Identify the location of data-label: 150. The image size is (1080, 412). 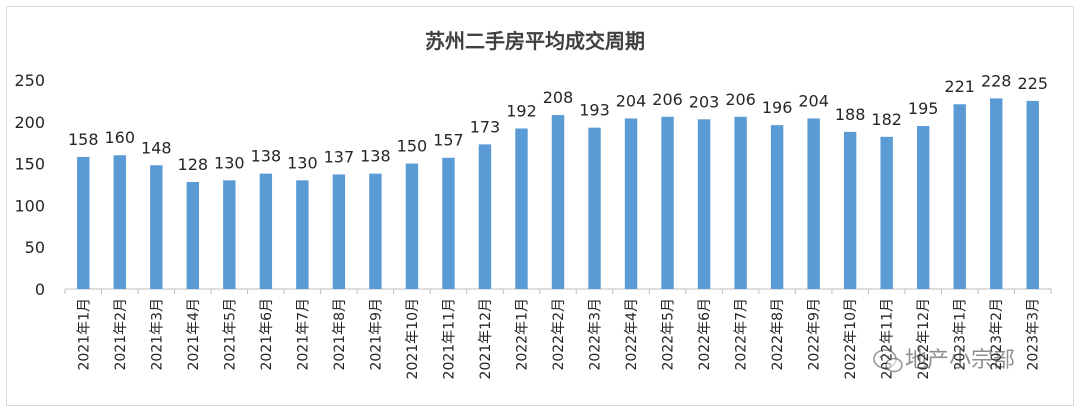
(412, 146).